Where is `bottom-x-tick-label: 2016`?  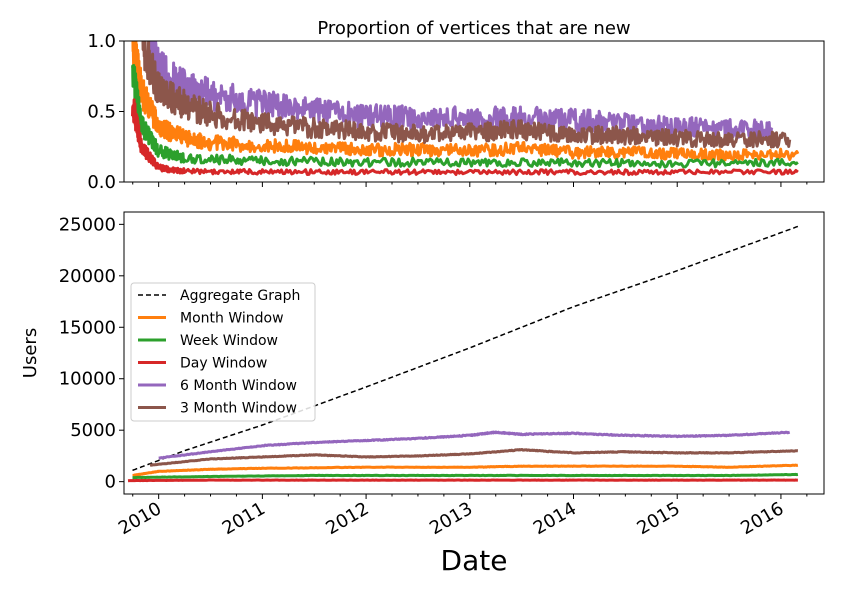 bottom-x-tick-label: 2016 is located at coordinates (762, 518).